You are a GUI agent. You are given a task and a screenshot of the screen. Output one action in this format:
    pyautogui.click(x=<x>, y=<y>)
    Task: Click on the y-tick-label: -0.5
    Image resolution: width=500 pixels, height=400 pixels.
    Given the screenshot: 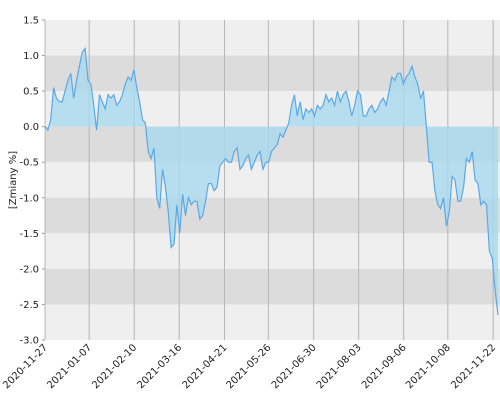 What is the action you would take?
    pyautogui.click(x=29, y=163)
    